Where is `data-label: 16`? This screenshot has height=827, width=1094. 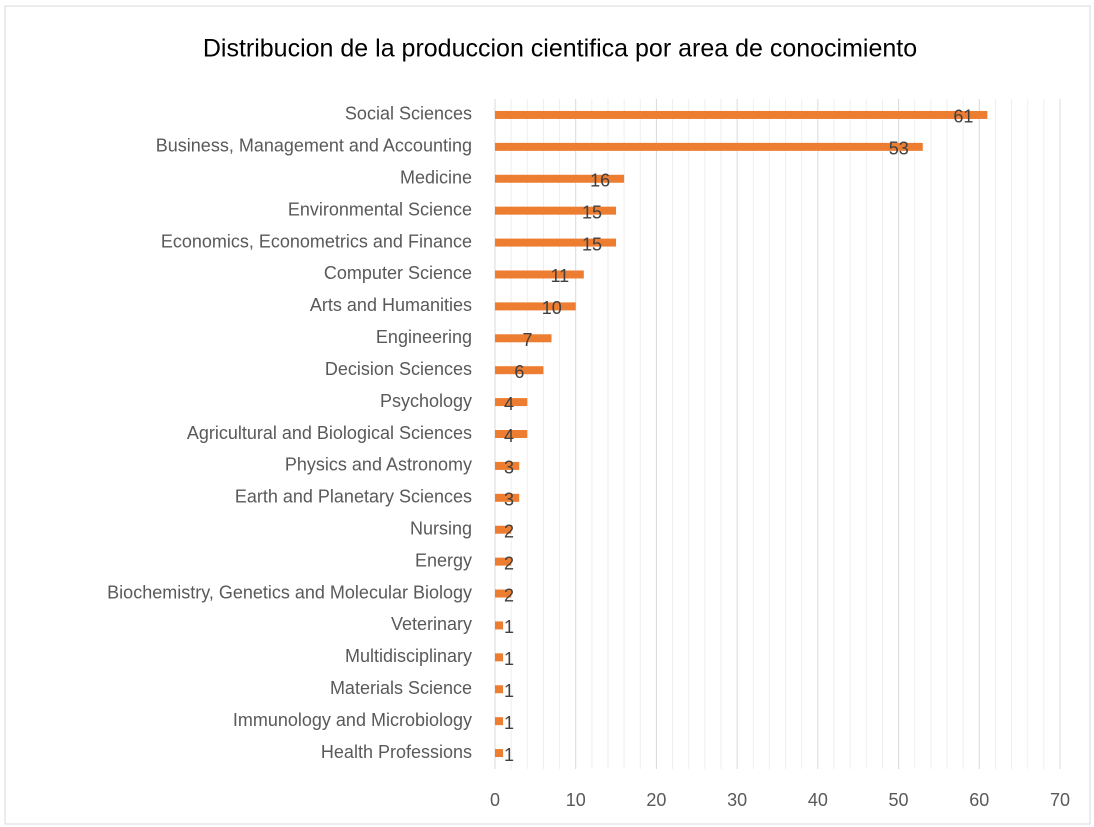 data-label: 16 is located at coordinates (600, 181).